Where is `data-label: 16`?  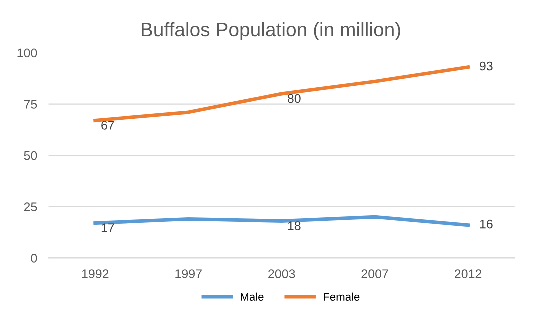
data-label: 16 is located at coordinates (486, 224).